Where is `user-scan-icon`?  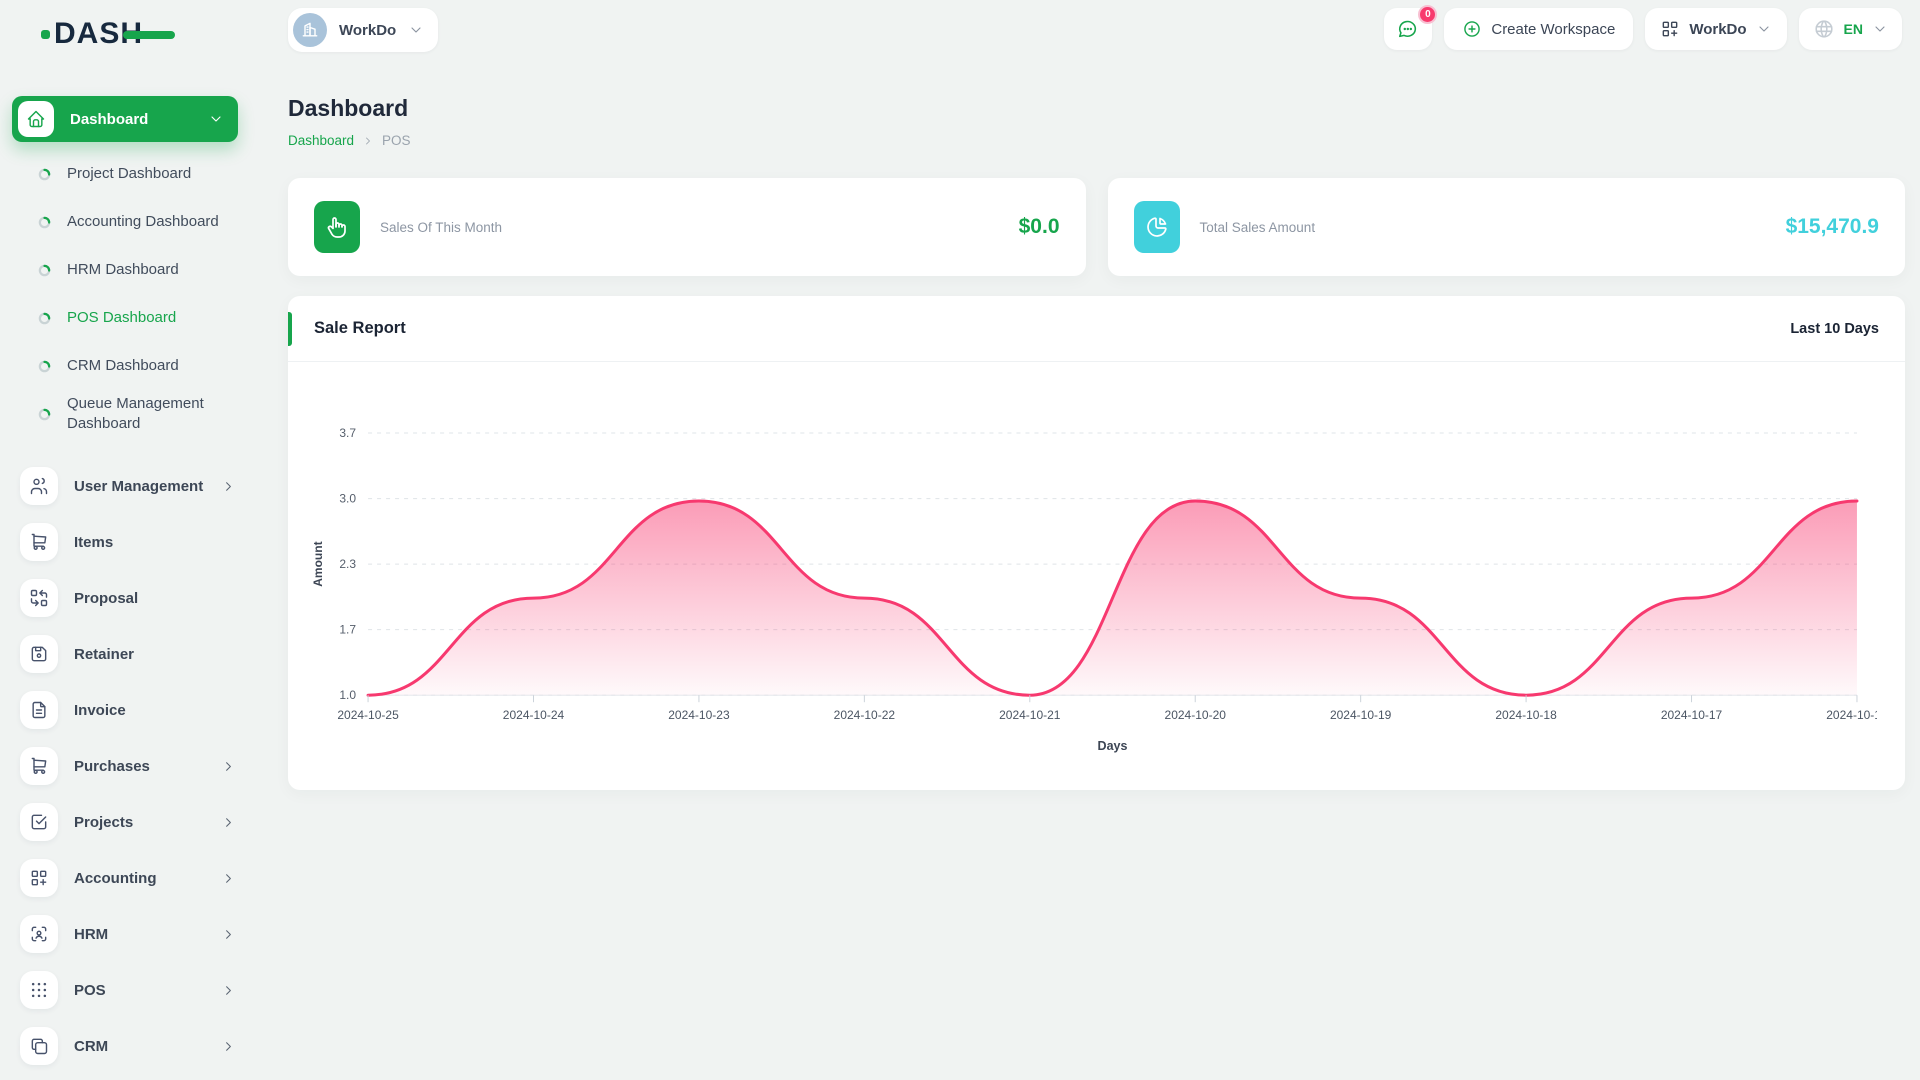 user-scan-icon is located at coordinates (39, 934).